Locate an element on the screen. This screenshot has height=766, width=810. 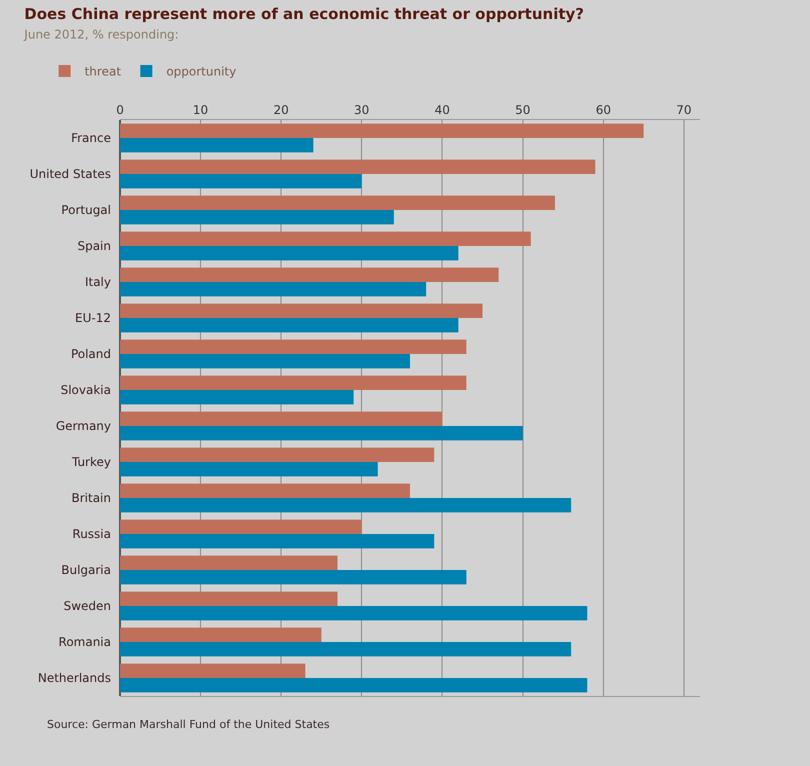
y-tick-label: Sweden is located at coordinates (87, 606).